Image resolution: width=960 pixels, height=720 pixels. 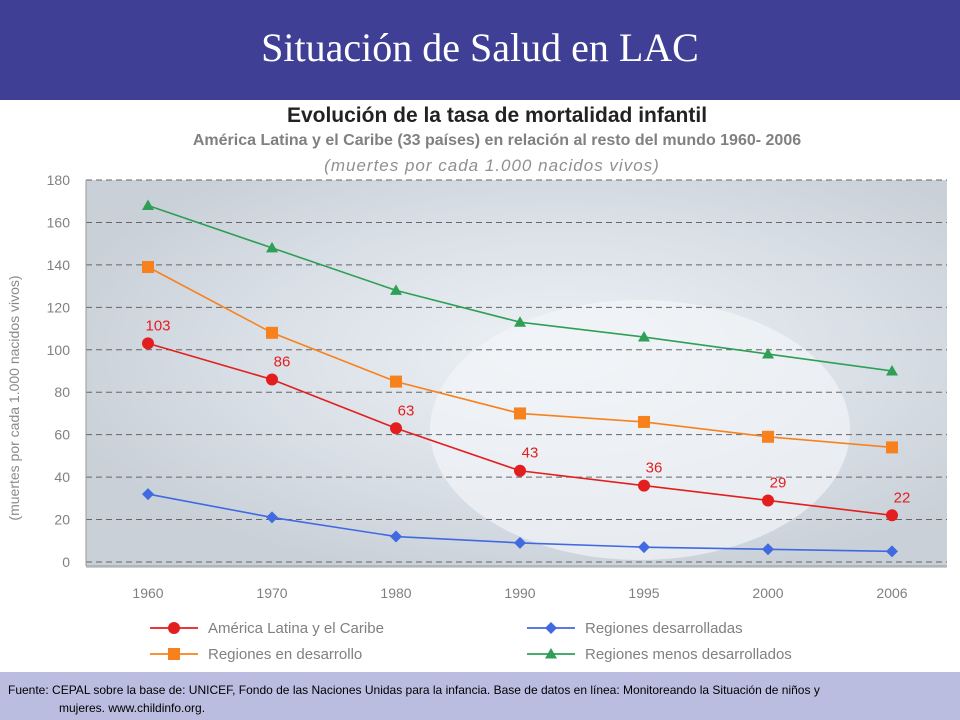 I want to click on legend-label: Regiones en desarrollo, so click(x=285, y=654).